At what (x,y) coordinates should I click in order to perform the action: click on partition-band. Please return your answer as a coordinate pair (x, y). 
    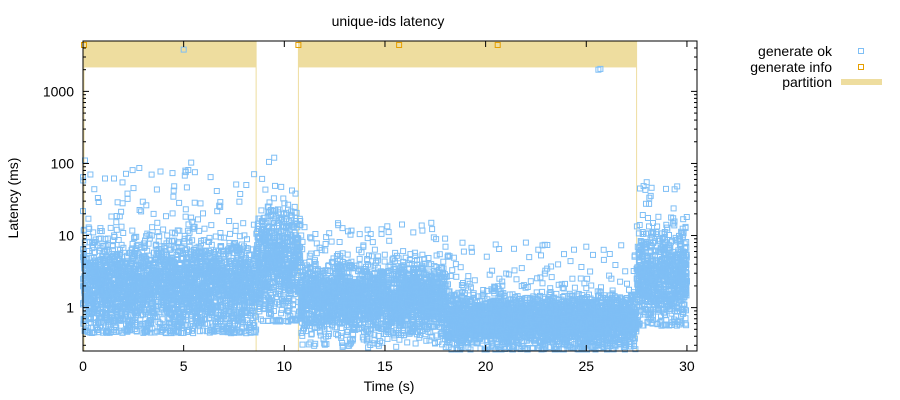
    Looking at the image, I should click on (170, 196).